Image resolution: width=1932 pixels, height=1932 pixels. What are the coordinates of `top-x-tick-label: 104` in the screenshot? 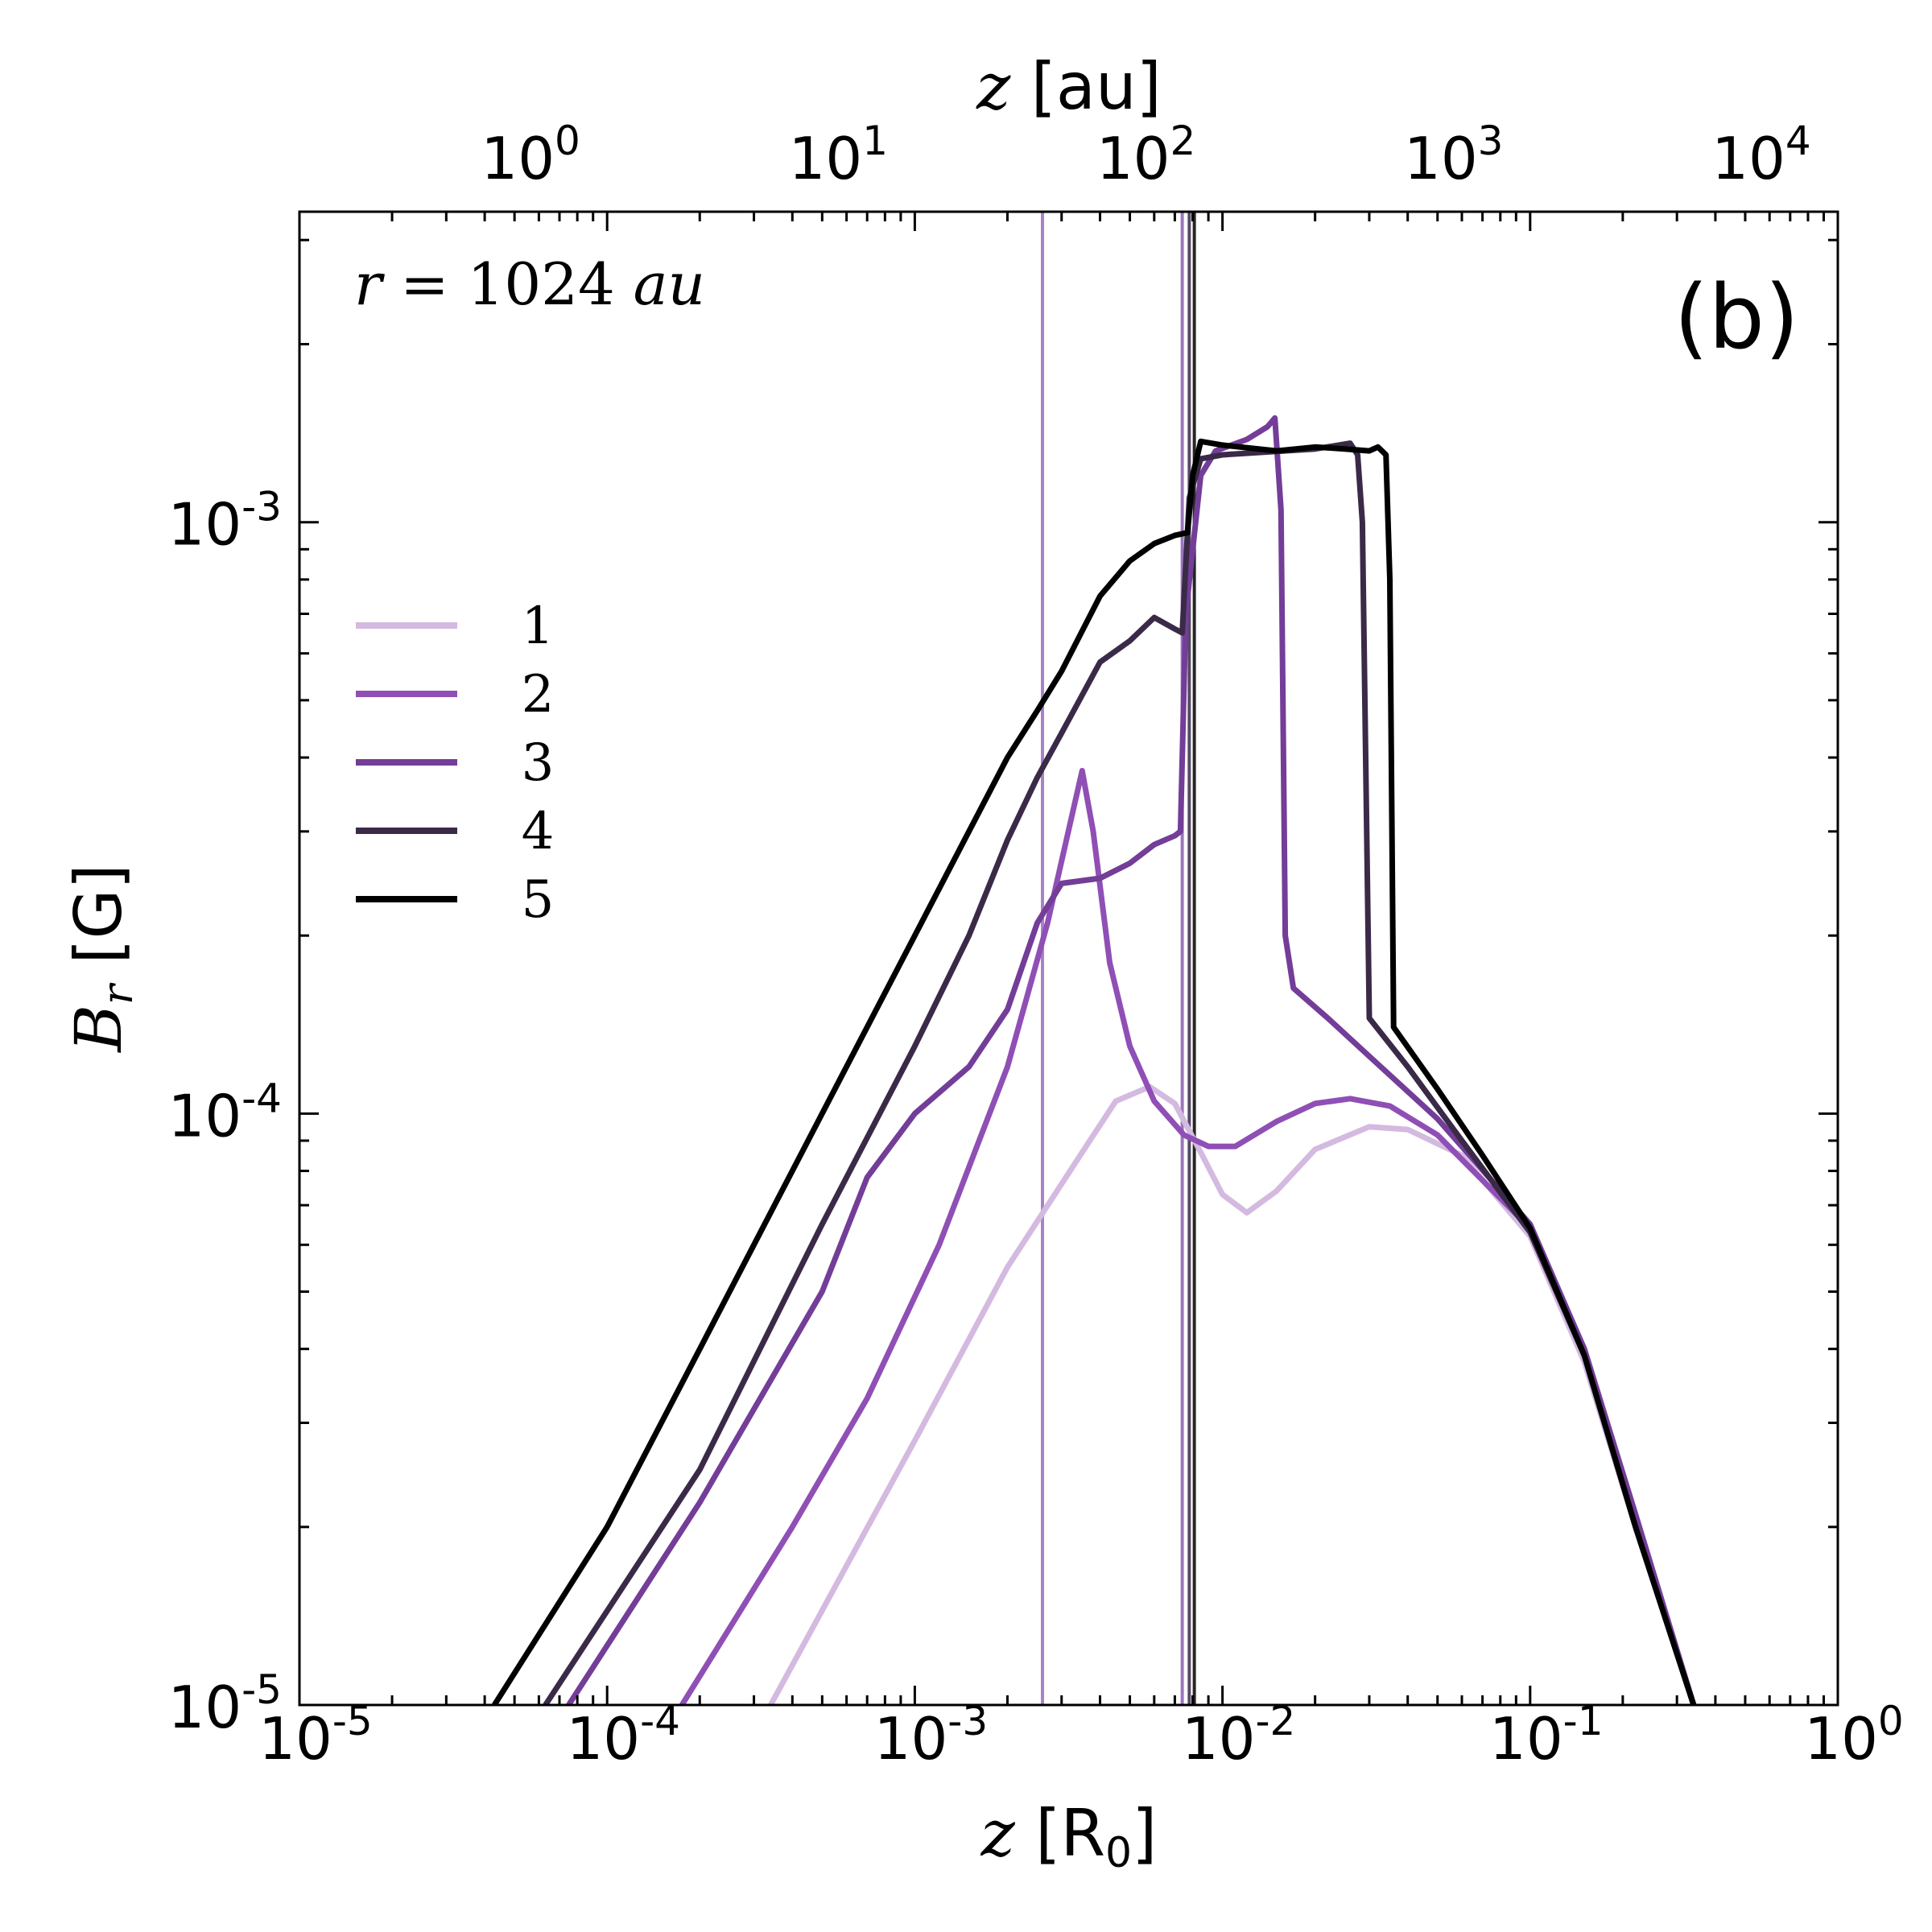 It's located at (1760, 155).